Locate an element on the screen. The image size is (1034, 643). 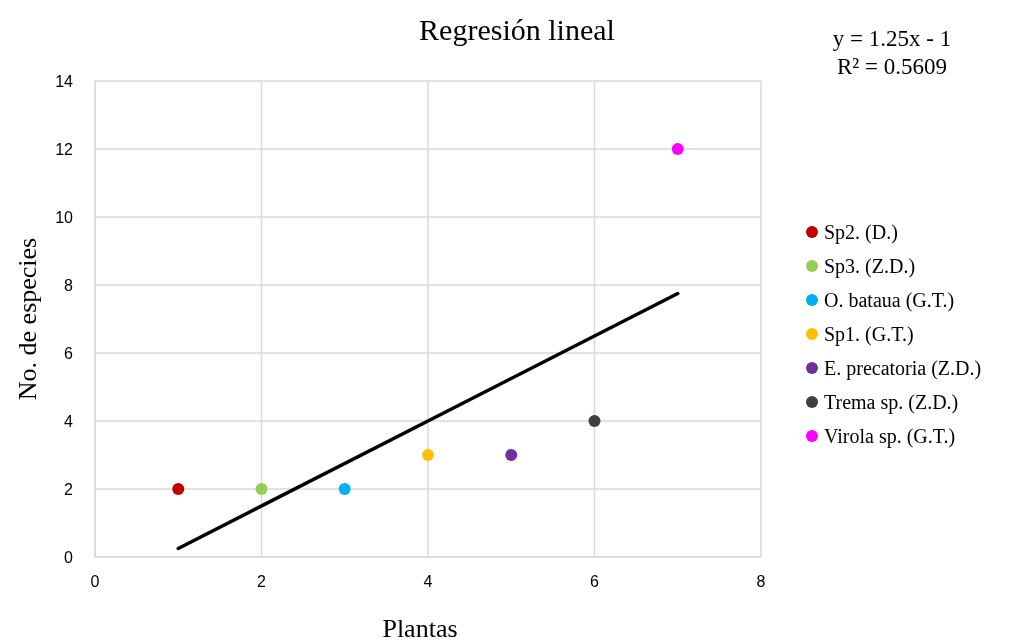
y-tick-label: 14 is located at coordinates (64, 81).